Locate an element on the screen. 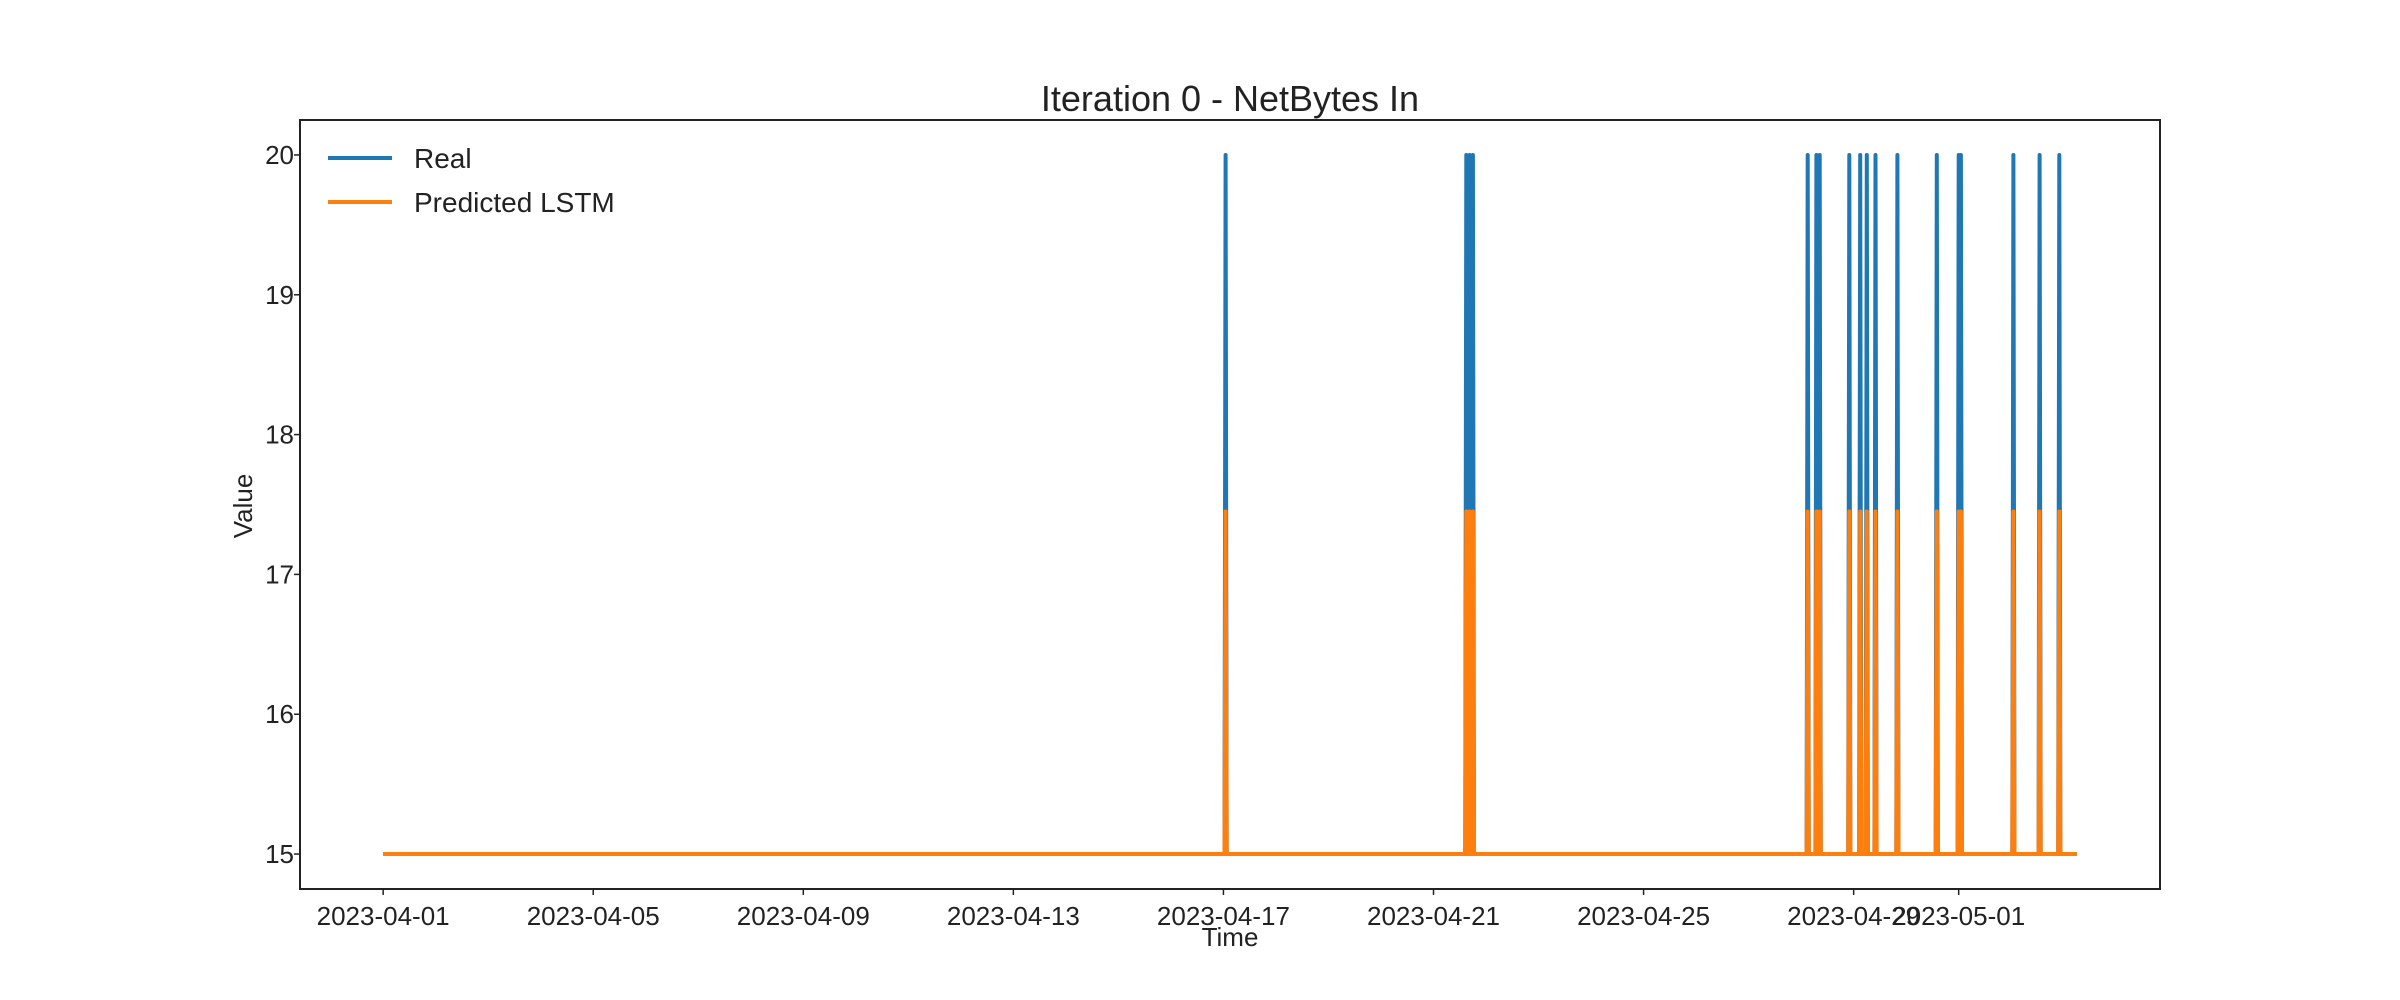  y-tick-label: 17 is located at coordinates (279, 574).